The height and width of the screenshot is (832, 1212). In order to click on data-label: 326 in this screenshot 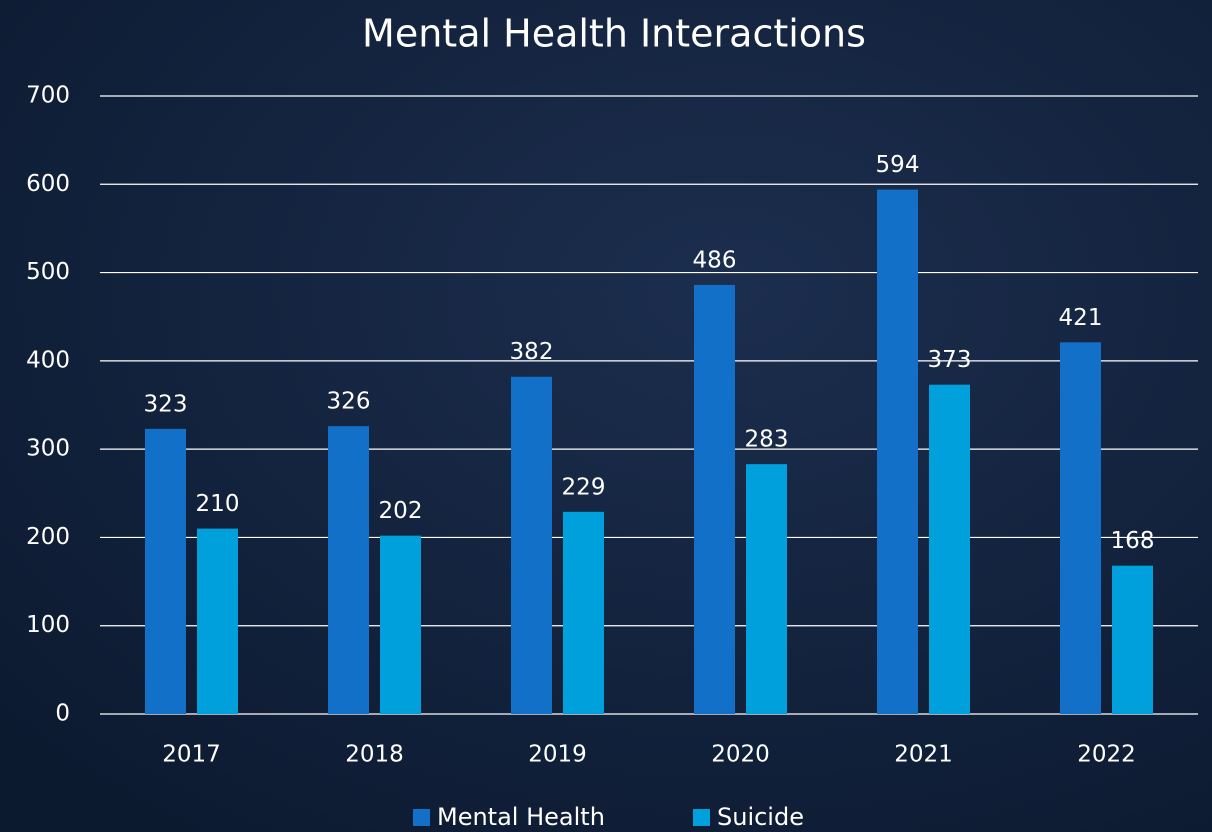, I will do `click(349, 402)`.